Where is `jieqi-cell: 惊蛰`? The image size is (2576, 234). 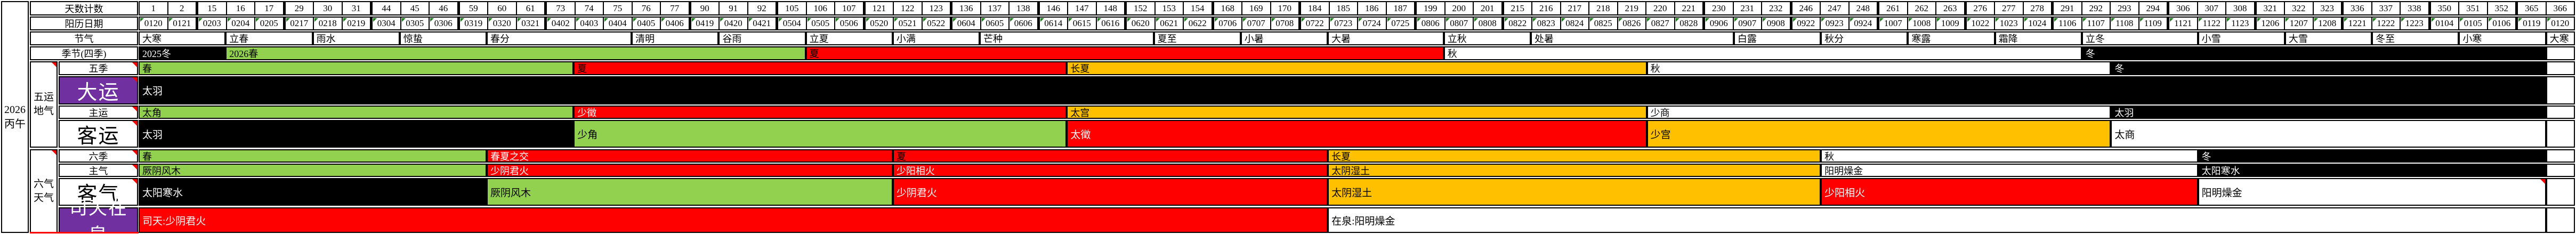 jieqi-cell: 惊蛰 is located at coordinates (443, 38).